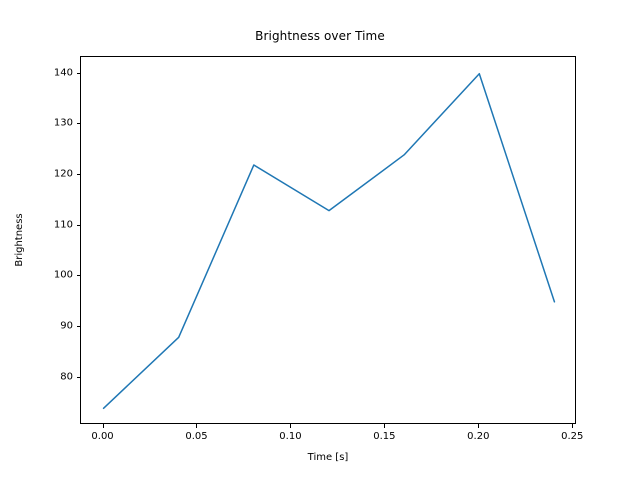  What do you see at coordinates (63, 225) in the screenshot?
I see `y-tick-label: 110` at bounding box center [63, 225].